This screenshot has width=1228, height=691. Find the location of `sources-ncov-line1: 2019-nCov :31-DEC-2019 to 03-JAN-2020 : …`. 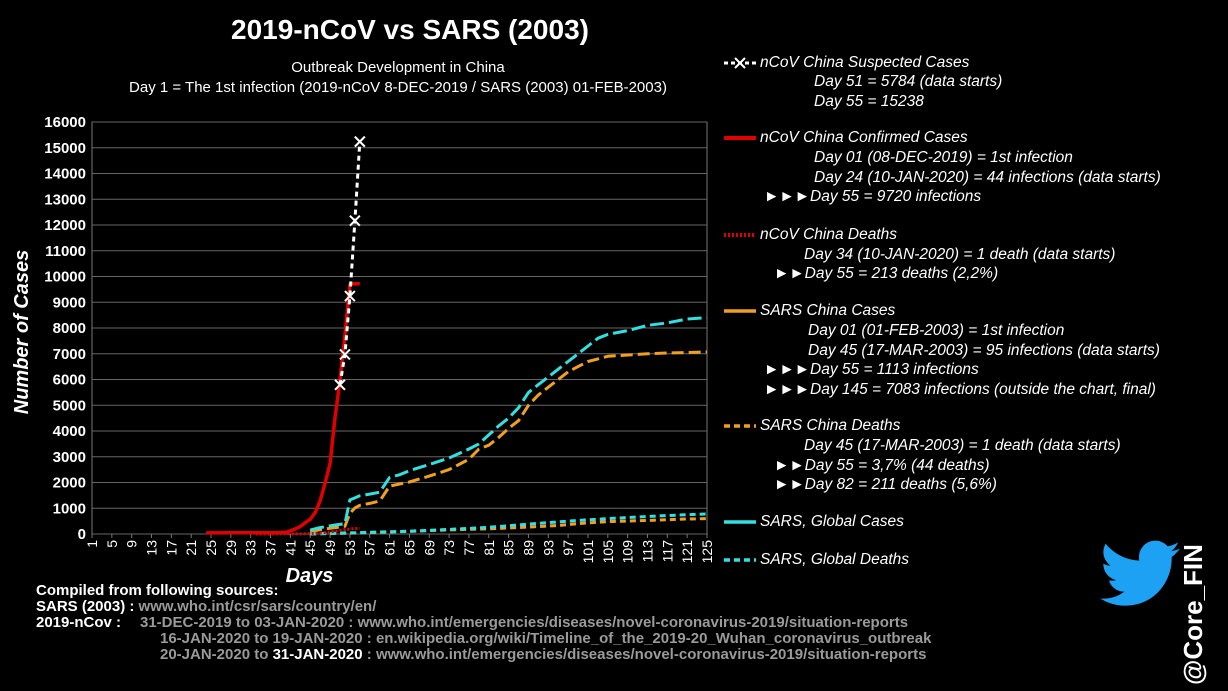

sources-ncov-line1: 2019-nCov :31-DEC-2019 to 03-JAN-2020 : … is located at coordinates (483, 623).